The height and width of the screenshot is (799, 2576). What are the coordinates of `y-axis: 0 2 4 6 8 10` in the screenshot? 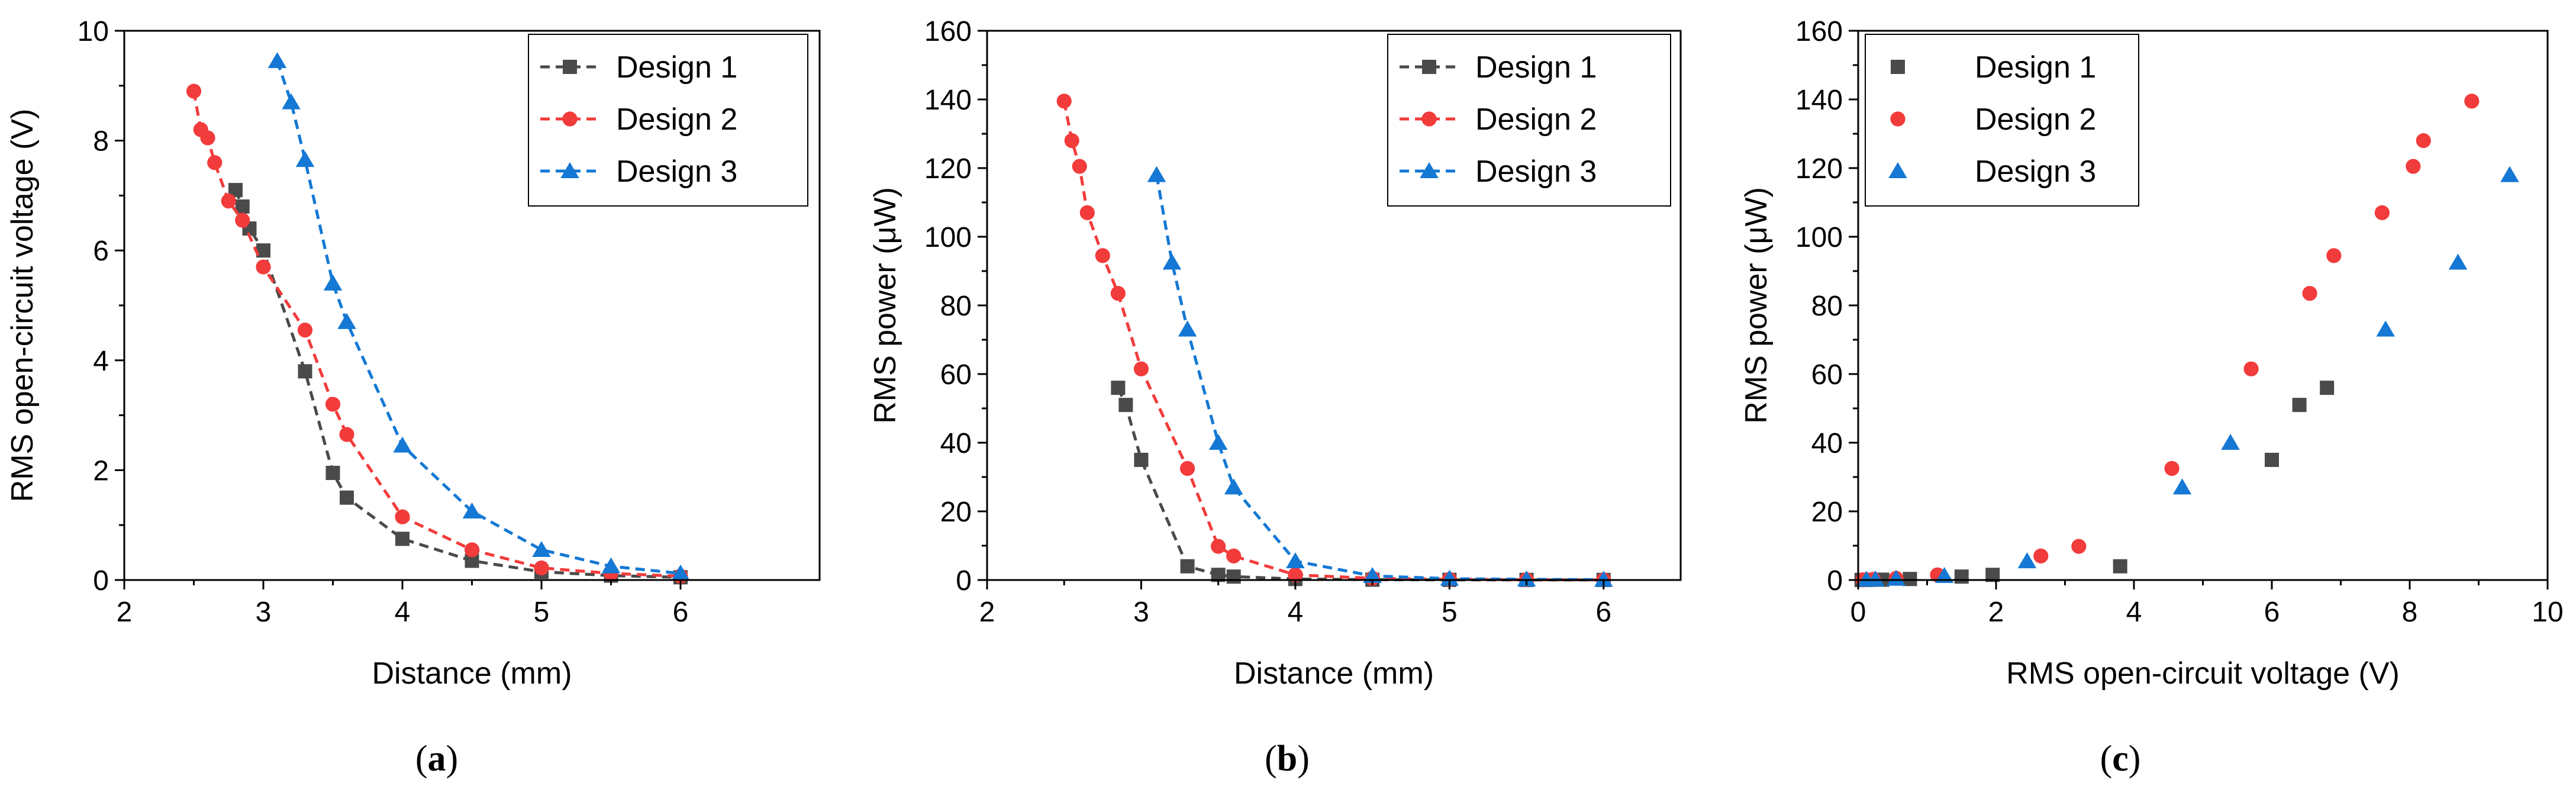 It's located at (101, 306).